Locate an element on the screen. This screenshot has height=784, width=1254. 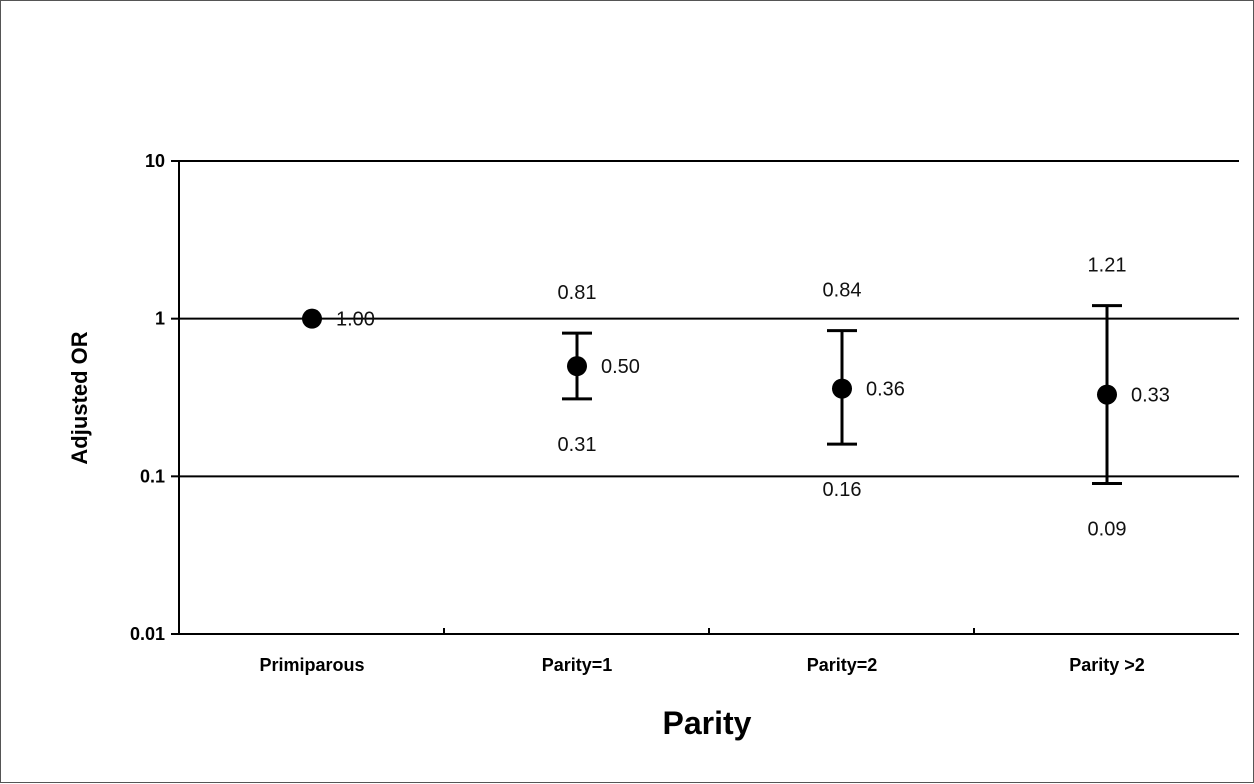
point-value-label: 0.36 is located at coordinates (885, 390).